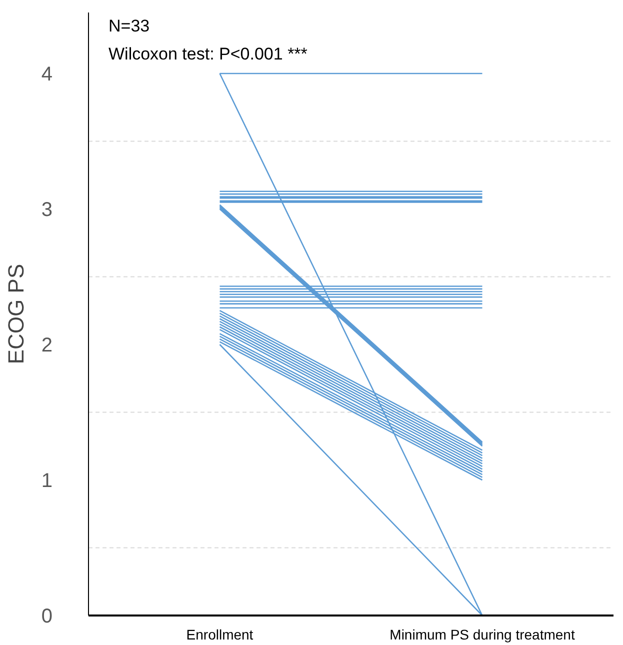 This screenshot has height=645, width=623. Describe the element at coordinates (208, 54) in the screenshot. I see `annotation: Wilcoxon test: P<0.001 ***` at that location.